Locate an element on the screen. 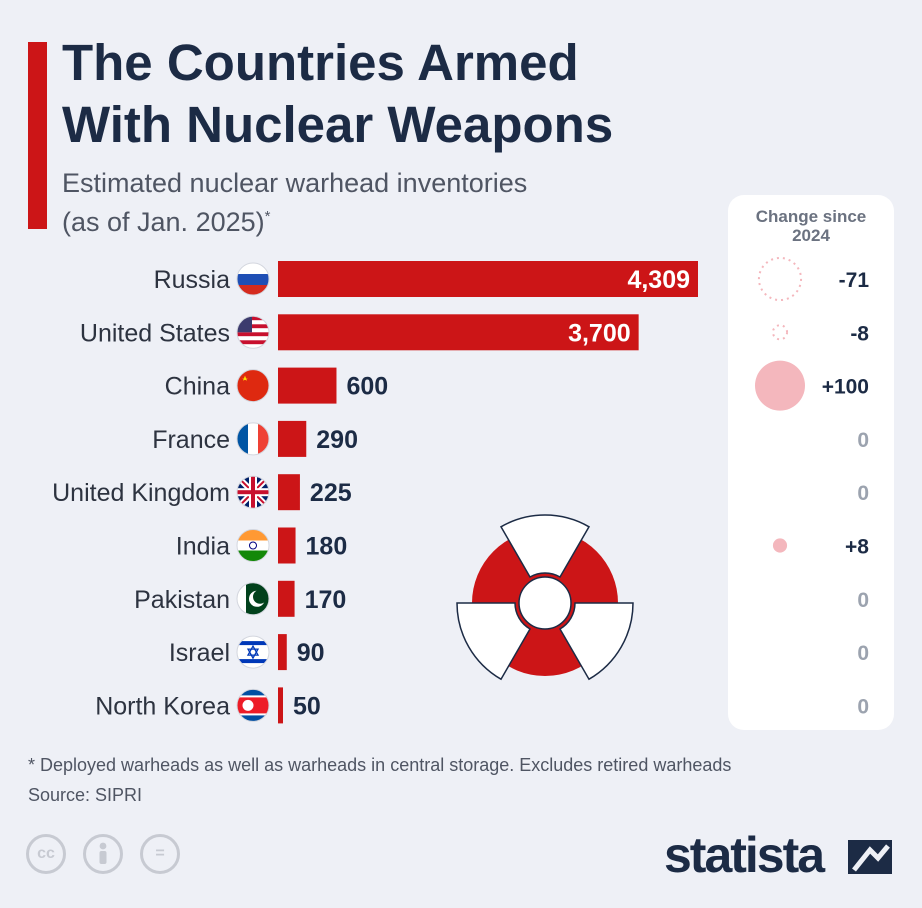 The width and height of the screenshot is (922, 908). change-panel-header: Change since 2024 is located at coordinates (811, 226).